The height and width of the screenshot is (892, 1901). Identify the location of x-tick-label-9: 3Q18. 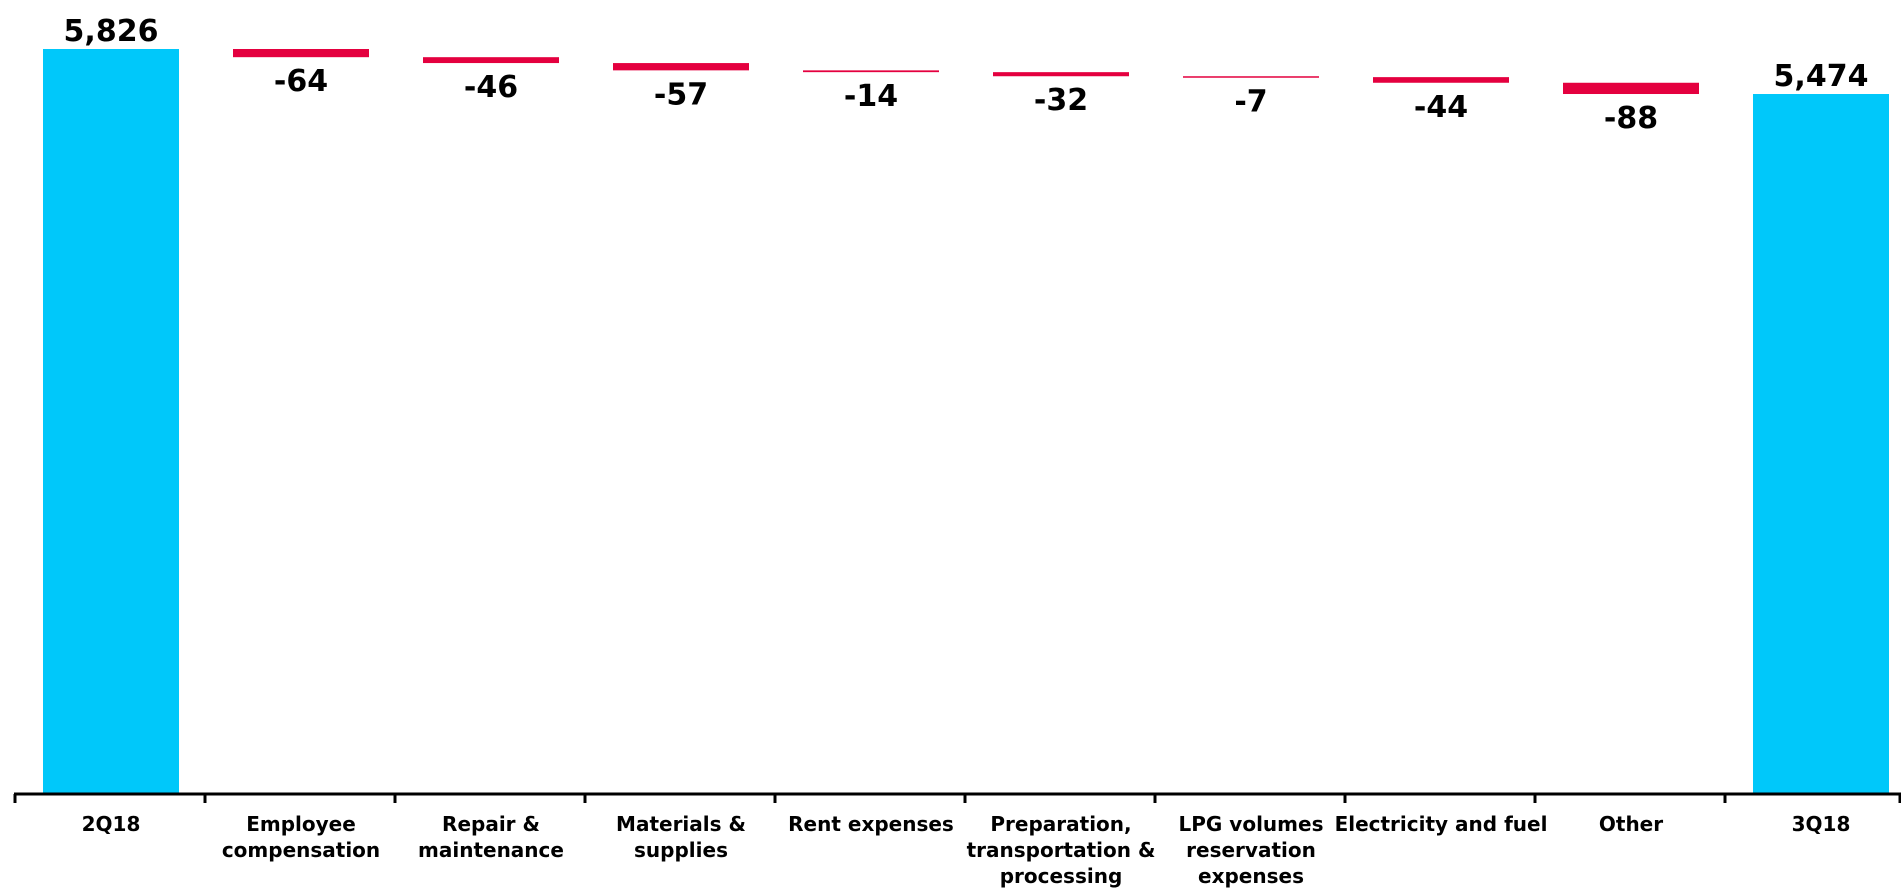
(1821, 824).